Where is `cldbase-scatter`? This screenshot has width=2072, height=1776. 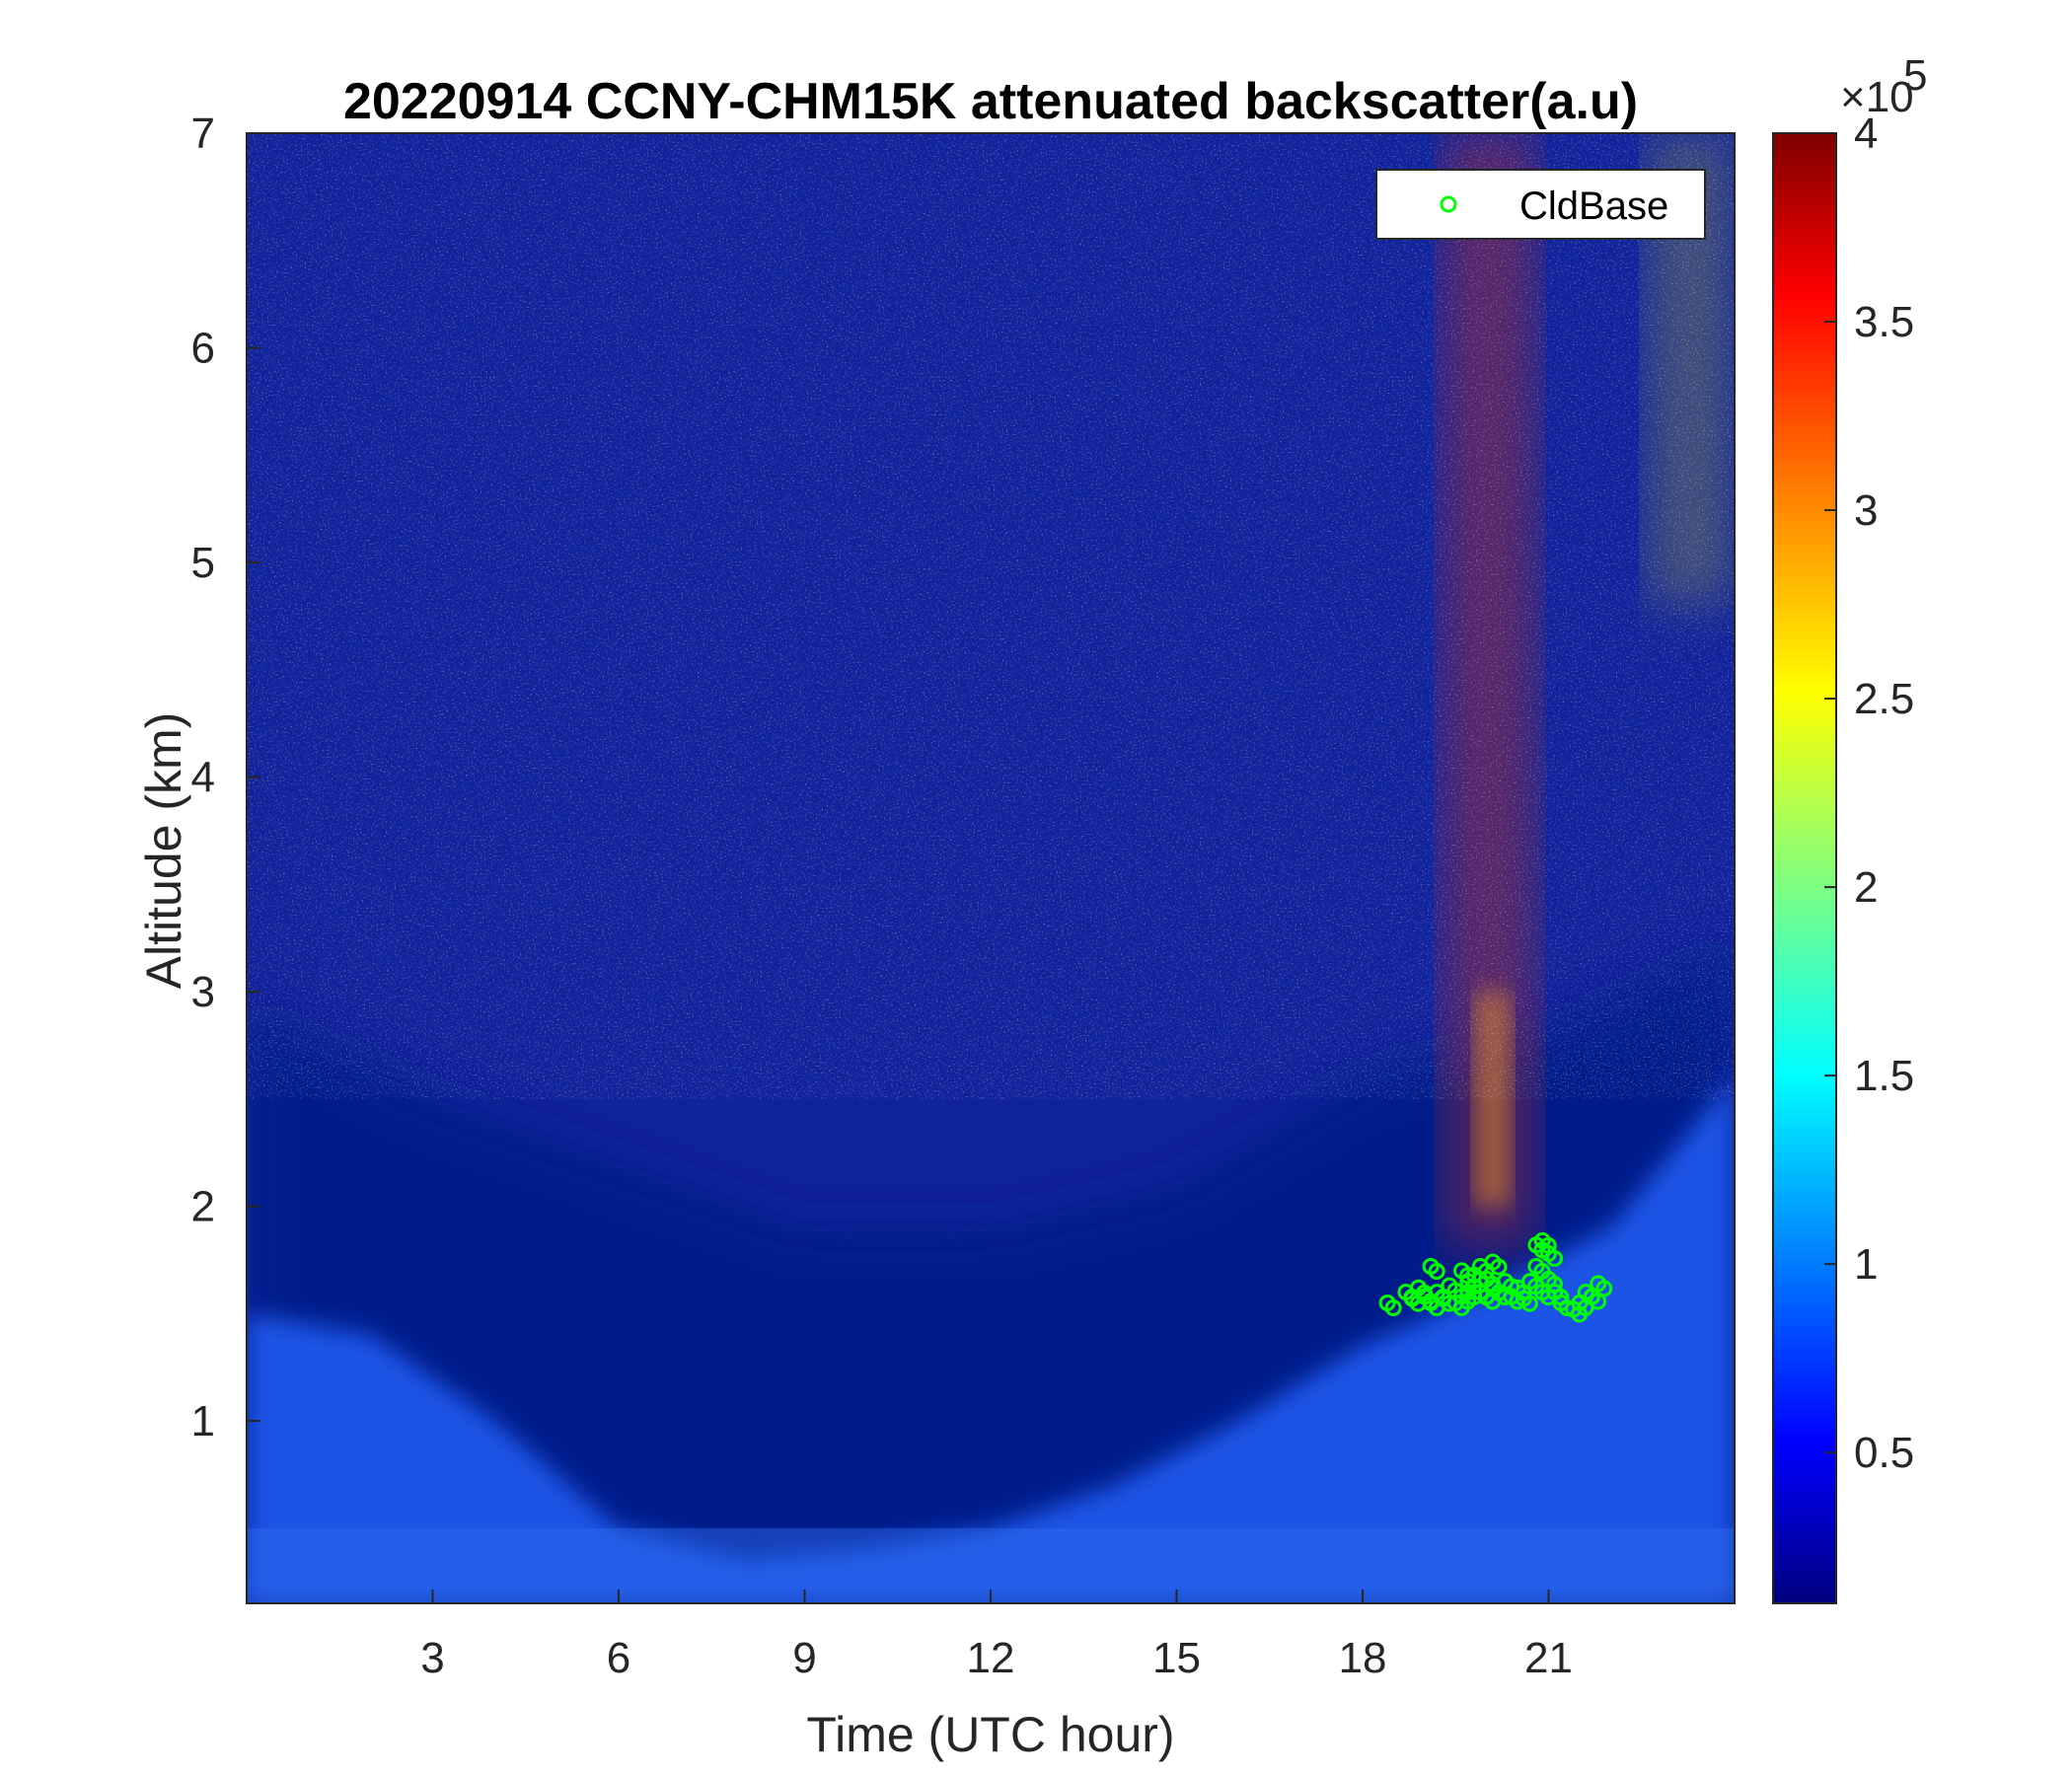 cldbase-scatter is located at coordinates (1496, 1277).